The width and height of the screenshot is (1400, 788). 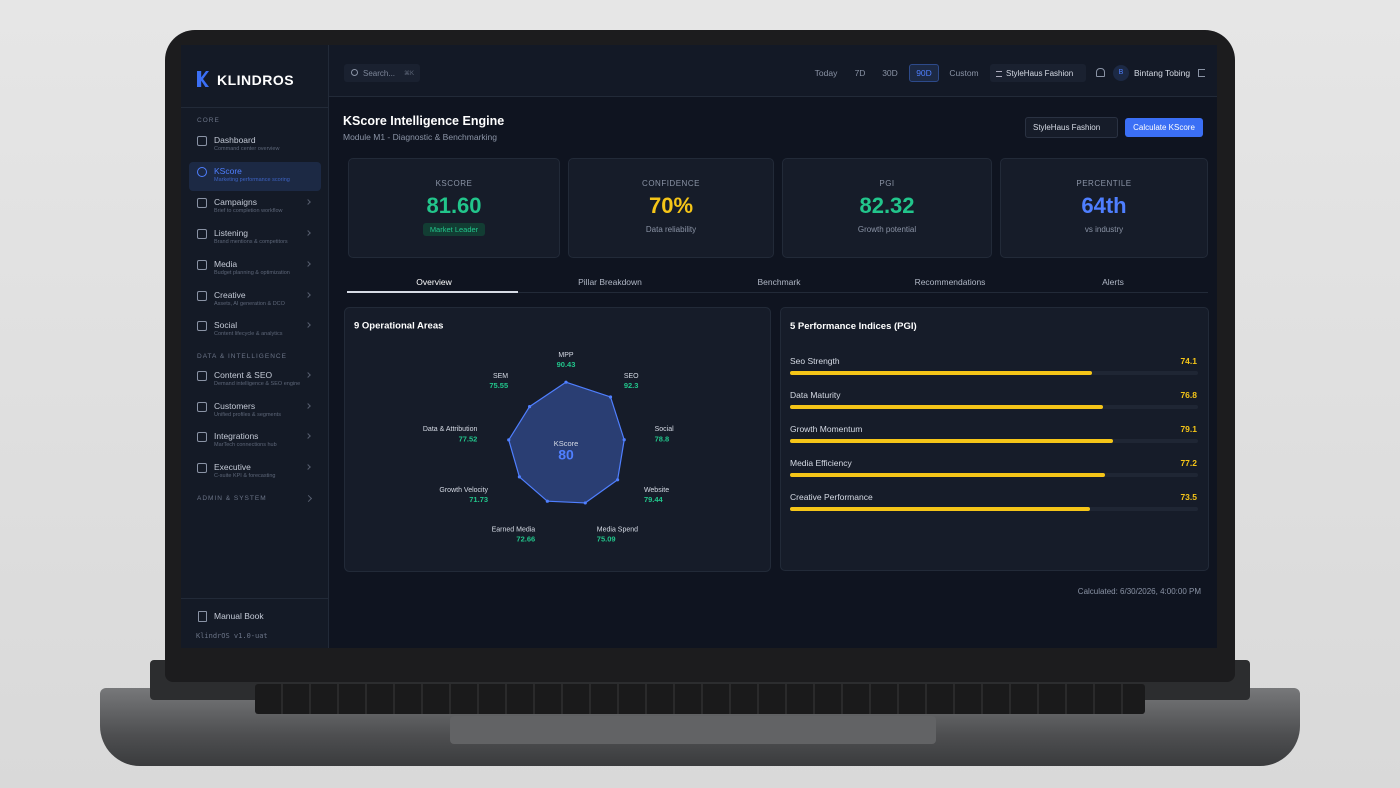 What do you see at coordinates (226, 325) in the screenshot?
I see `nav-label: Social` at bounding box center [226, 325].